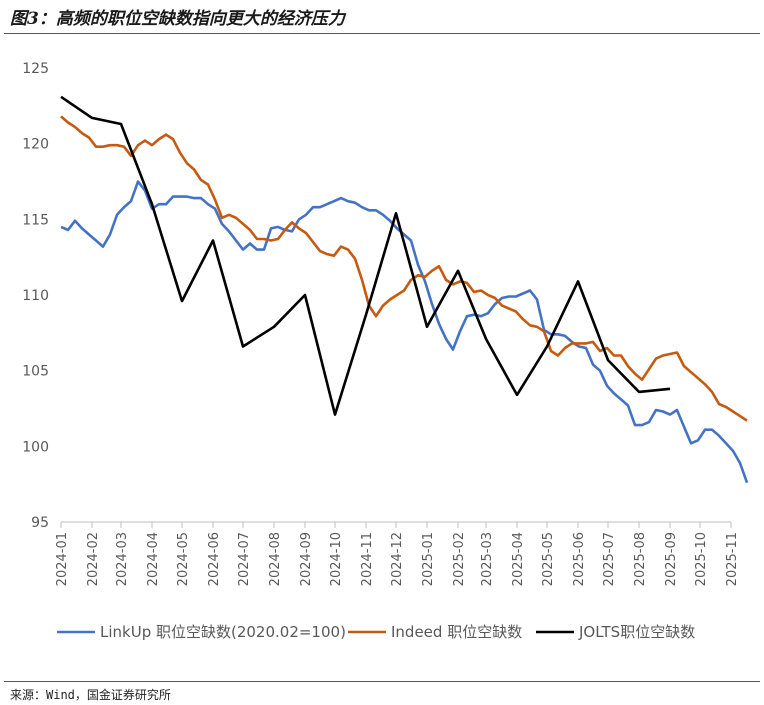 This screenshot has width=764, height=705. I want to click on y-axis: 95 100 105 110 115 120 125, so click(35, 296).